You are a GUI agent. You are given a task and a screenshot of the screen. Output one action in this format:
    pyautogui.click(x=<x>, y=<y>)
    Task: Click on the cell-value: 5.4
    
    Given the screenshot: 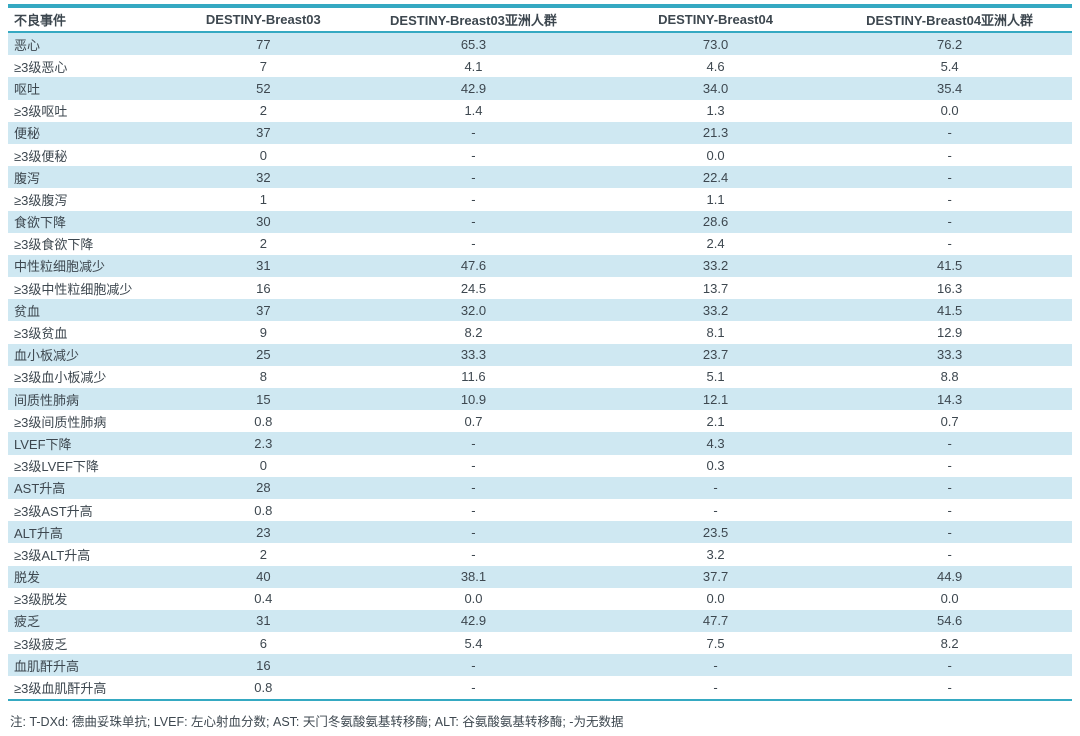 What is the action you would take?
    pyautogui.click(x=473, y=643)
    